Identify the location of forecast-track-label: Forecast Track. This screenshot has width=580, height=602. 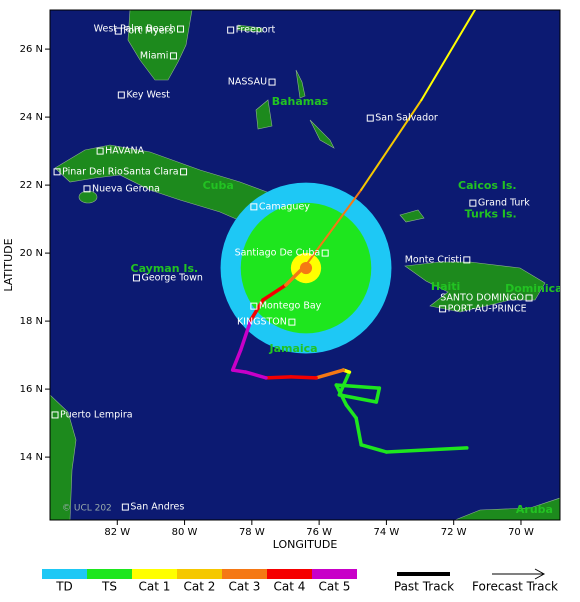
(515, 587).